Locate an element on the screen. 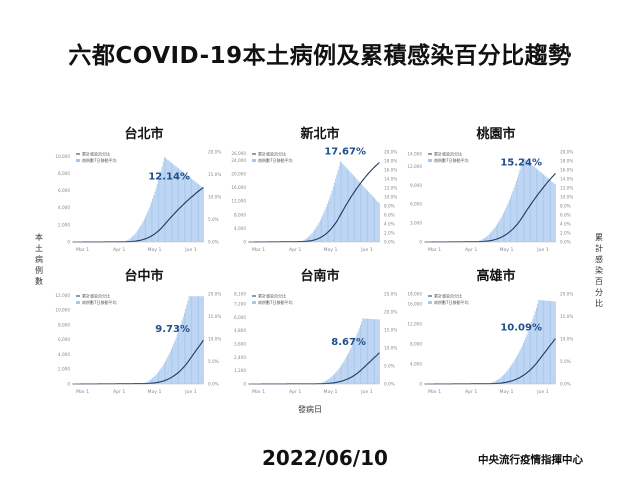 This screenshot has width=640, height=480. y-tick-label: 10,000 is located at coordinates (62, 310).